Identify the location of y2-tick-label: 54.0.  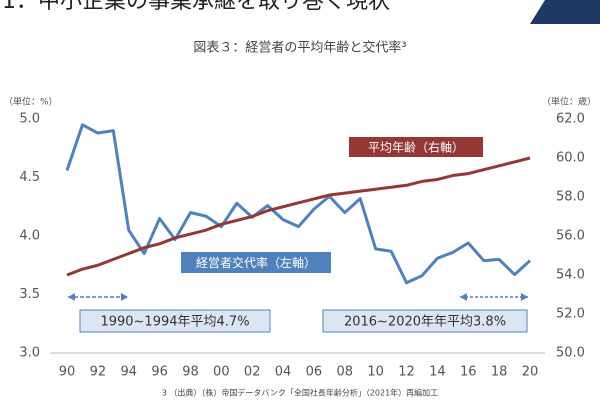
(570, 275).